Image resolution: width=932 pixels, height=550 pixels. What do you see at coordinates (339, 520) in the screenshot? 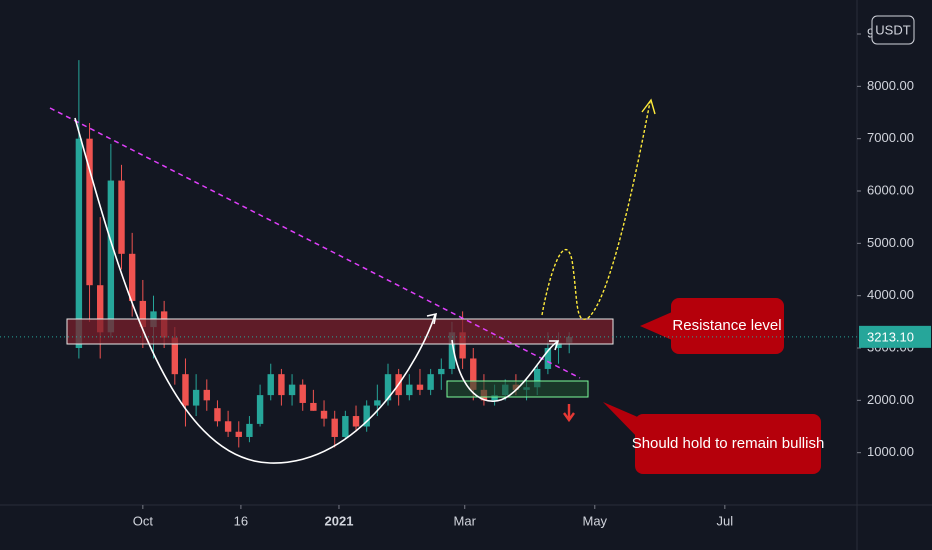
I see `x-tick-label: 2021` at bounding box center [339, 520].